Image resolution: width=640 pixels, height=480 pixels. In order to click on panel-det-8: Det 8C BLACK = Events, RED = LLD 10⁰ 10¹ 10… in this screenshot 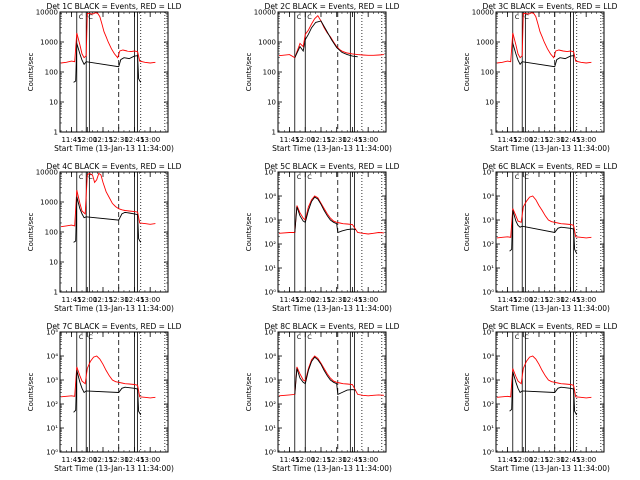, I will do `click(322, 397)`.